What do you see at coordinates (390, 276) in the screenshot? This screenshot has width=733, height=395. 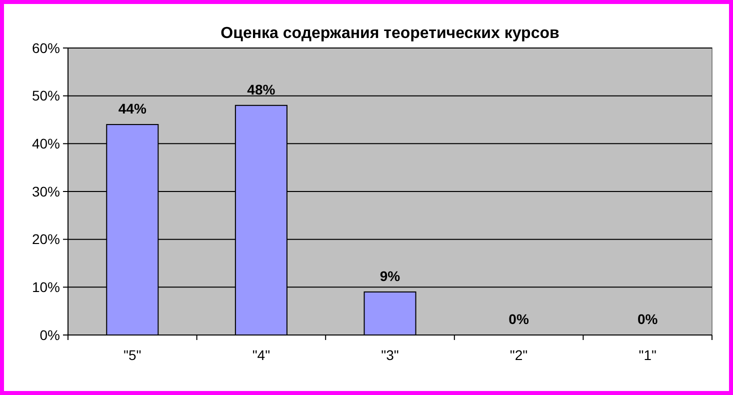 I see `data-label: 9%` at bounding box center [390, 276].